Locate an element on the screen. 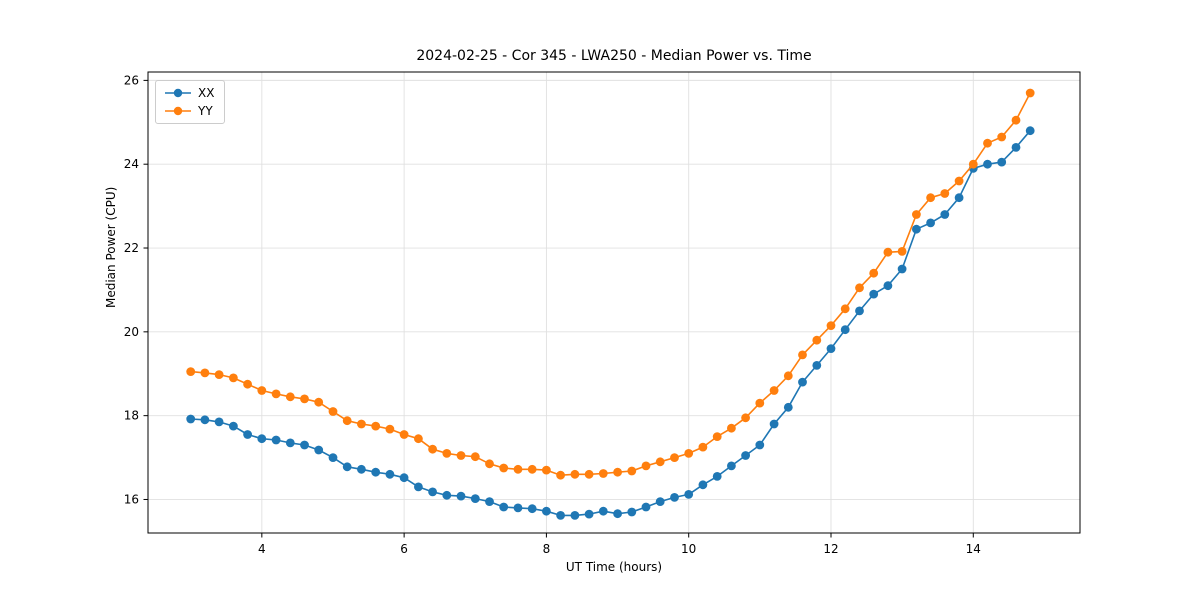  x-tick-label: 14 is located at coordinates (973, 549).